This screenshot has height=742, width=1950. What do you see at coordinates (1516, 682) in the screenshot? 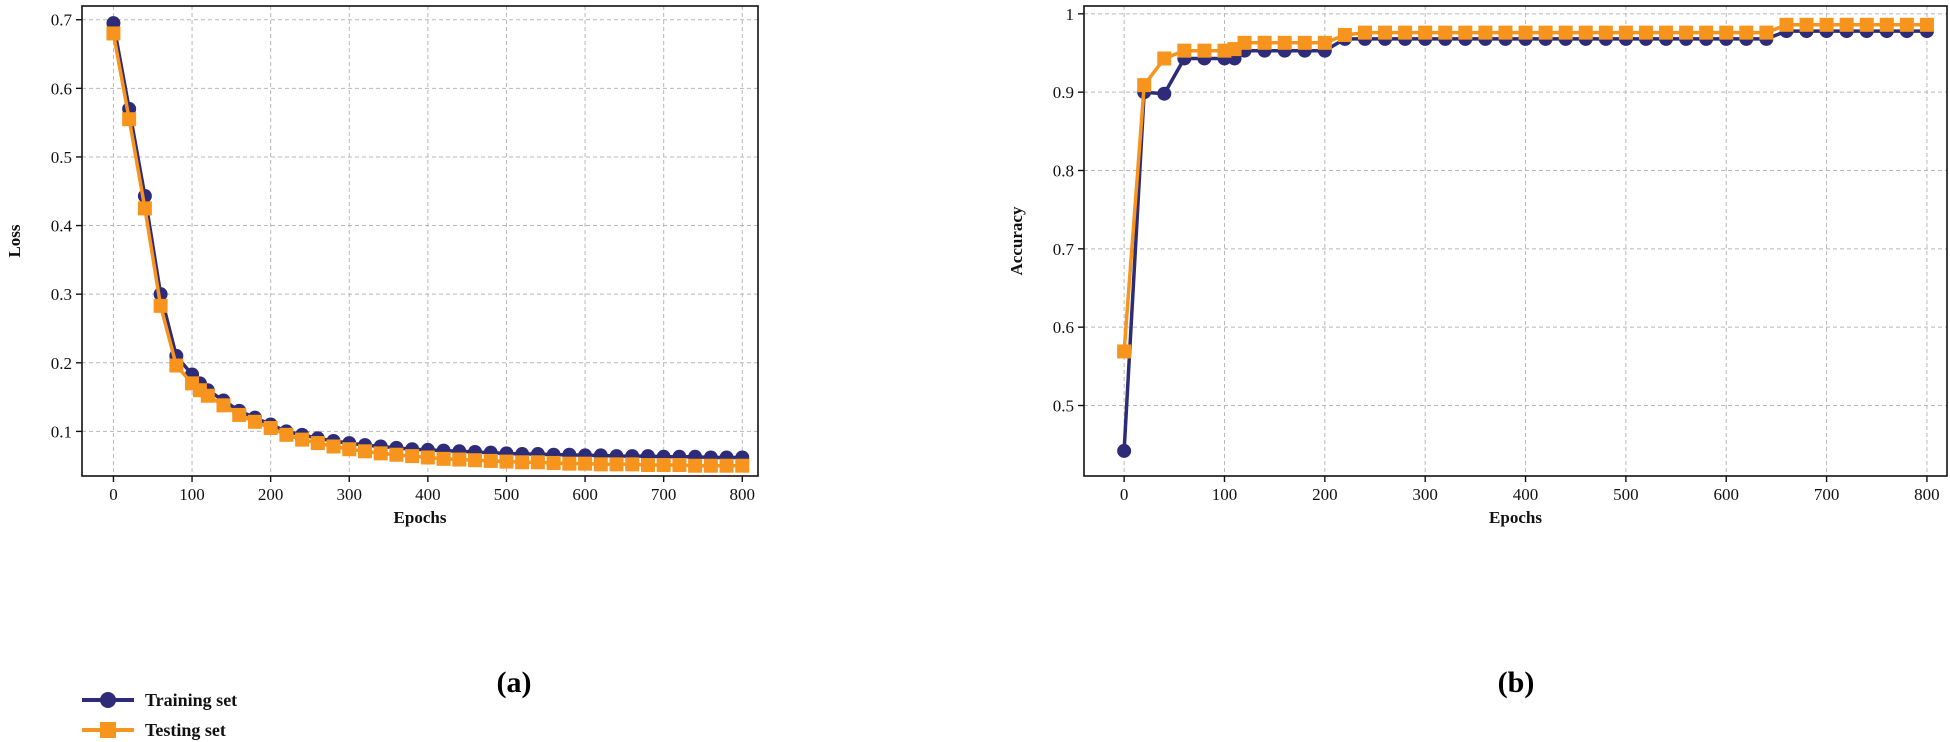
I see `panel-label-b: (b)` at bounding box center [1516, 682].